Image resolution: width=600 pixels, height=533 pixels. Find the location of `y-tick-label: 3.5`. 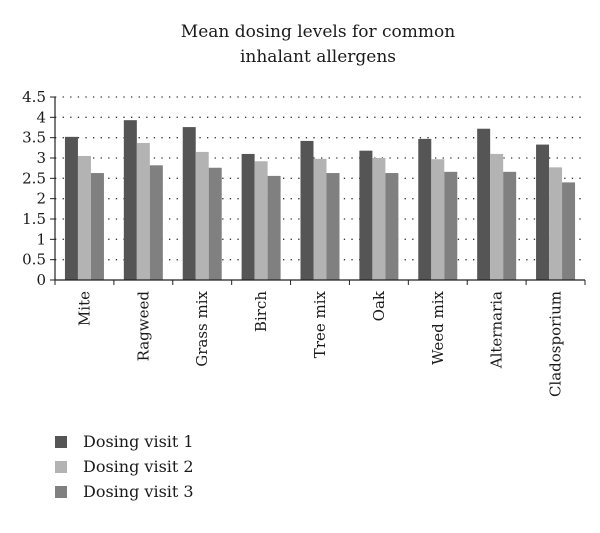

y-tick-label: 3.5 is located at coordinates (34, 138).